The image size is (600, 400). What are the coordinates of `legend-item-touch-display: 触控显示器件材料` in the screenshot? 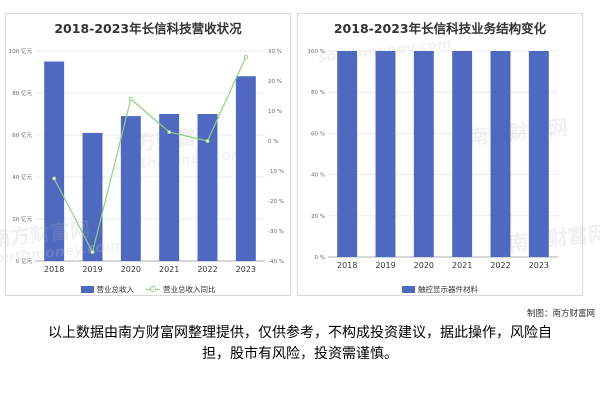 It's located at (440, 289).